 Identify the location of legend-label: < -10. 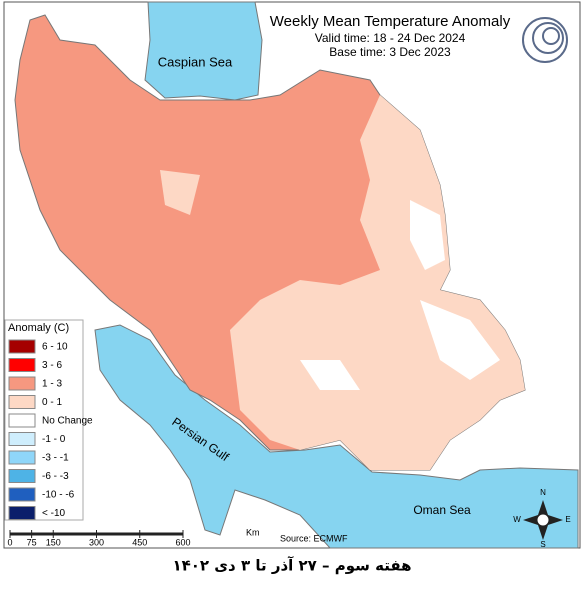
(54, 513).